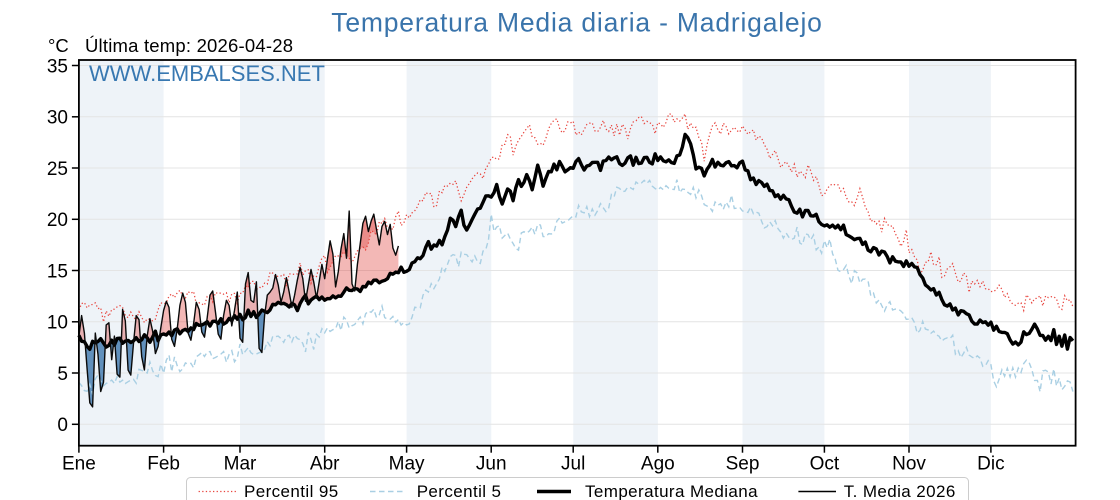 The width and height of the screenshot is (1120, 500). What do you see at coordinates (325, 464) in the screenshot?
I see `svg-text: Abr` at bounding box center [325, 464].